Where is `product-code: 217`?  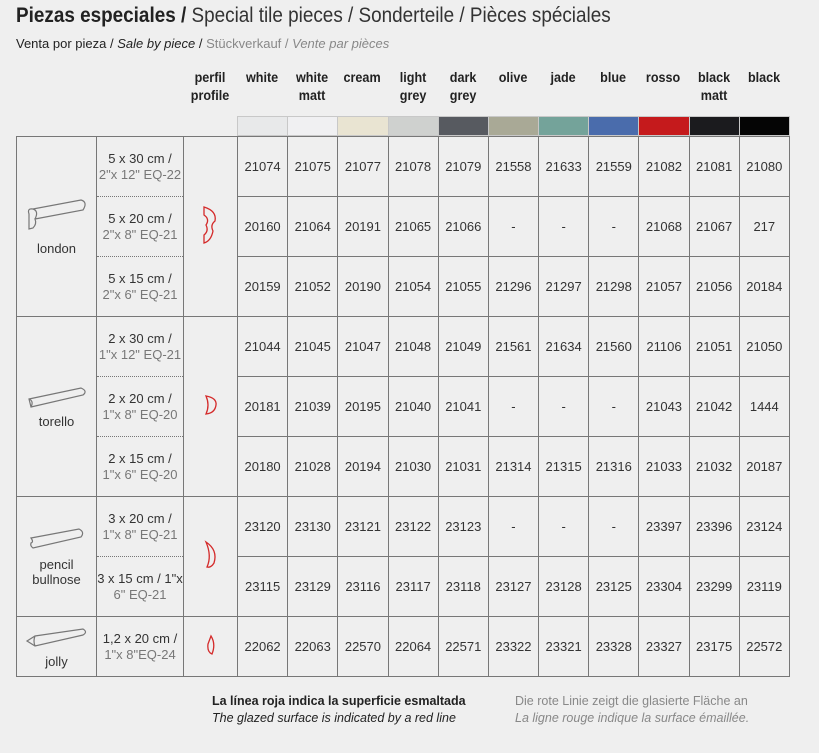 product-code: 217 is located at coordinates (764, 226).